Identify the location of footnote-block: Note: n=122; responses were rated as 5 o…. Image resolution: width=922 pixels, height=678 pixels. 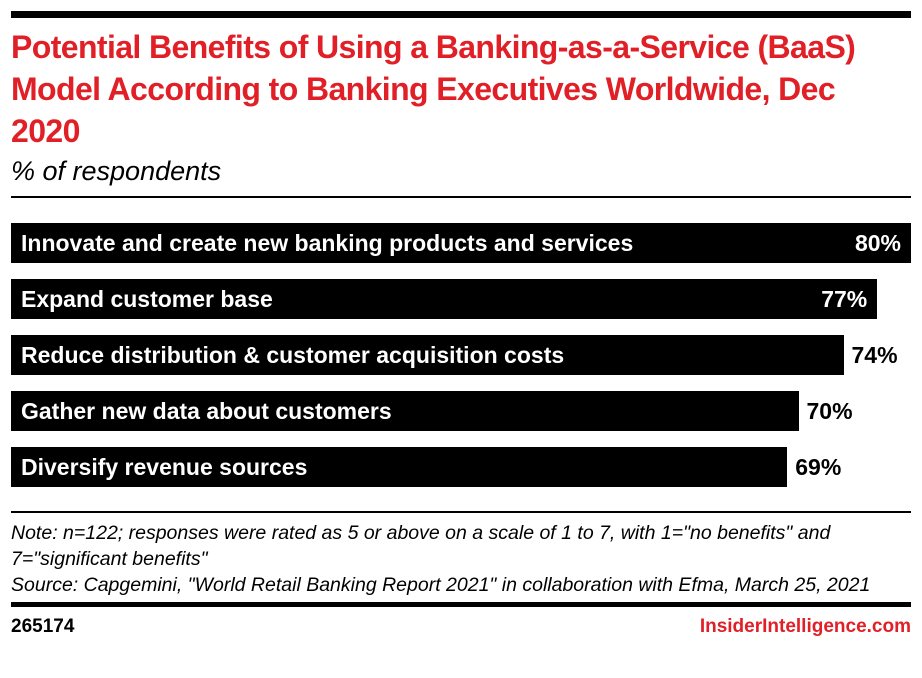
(461, 559).